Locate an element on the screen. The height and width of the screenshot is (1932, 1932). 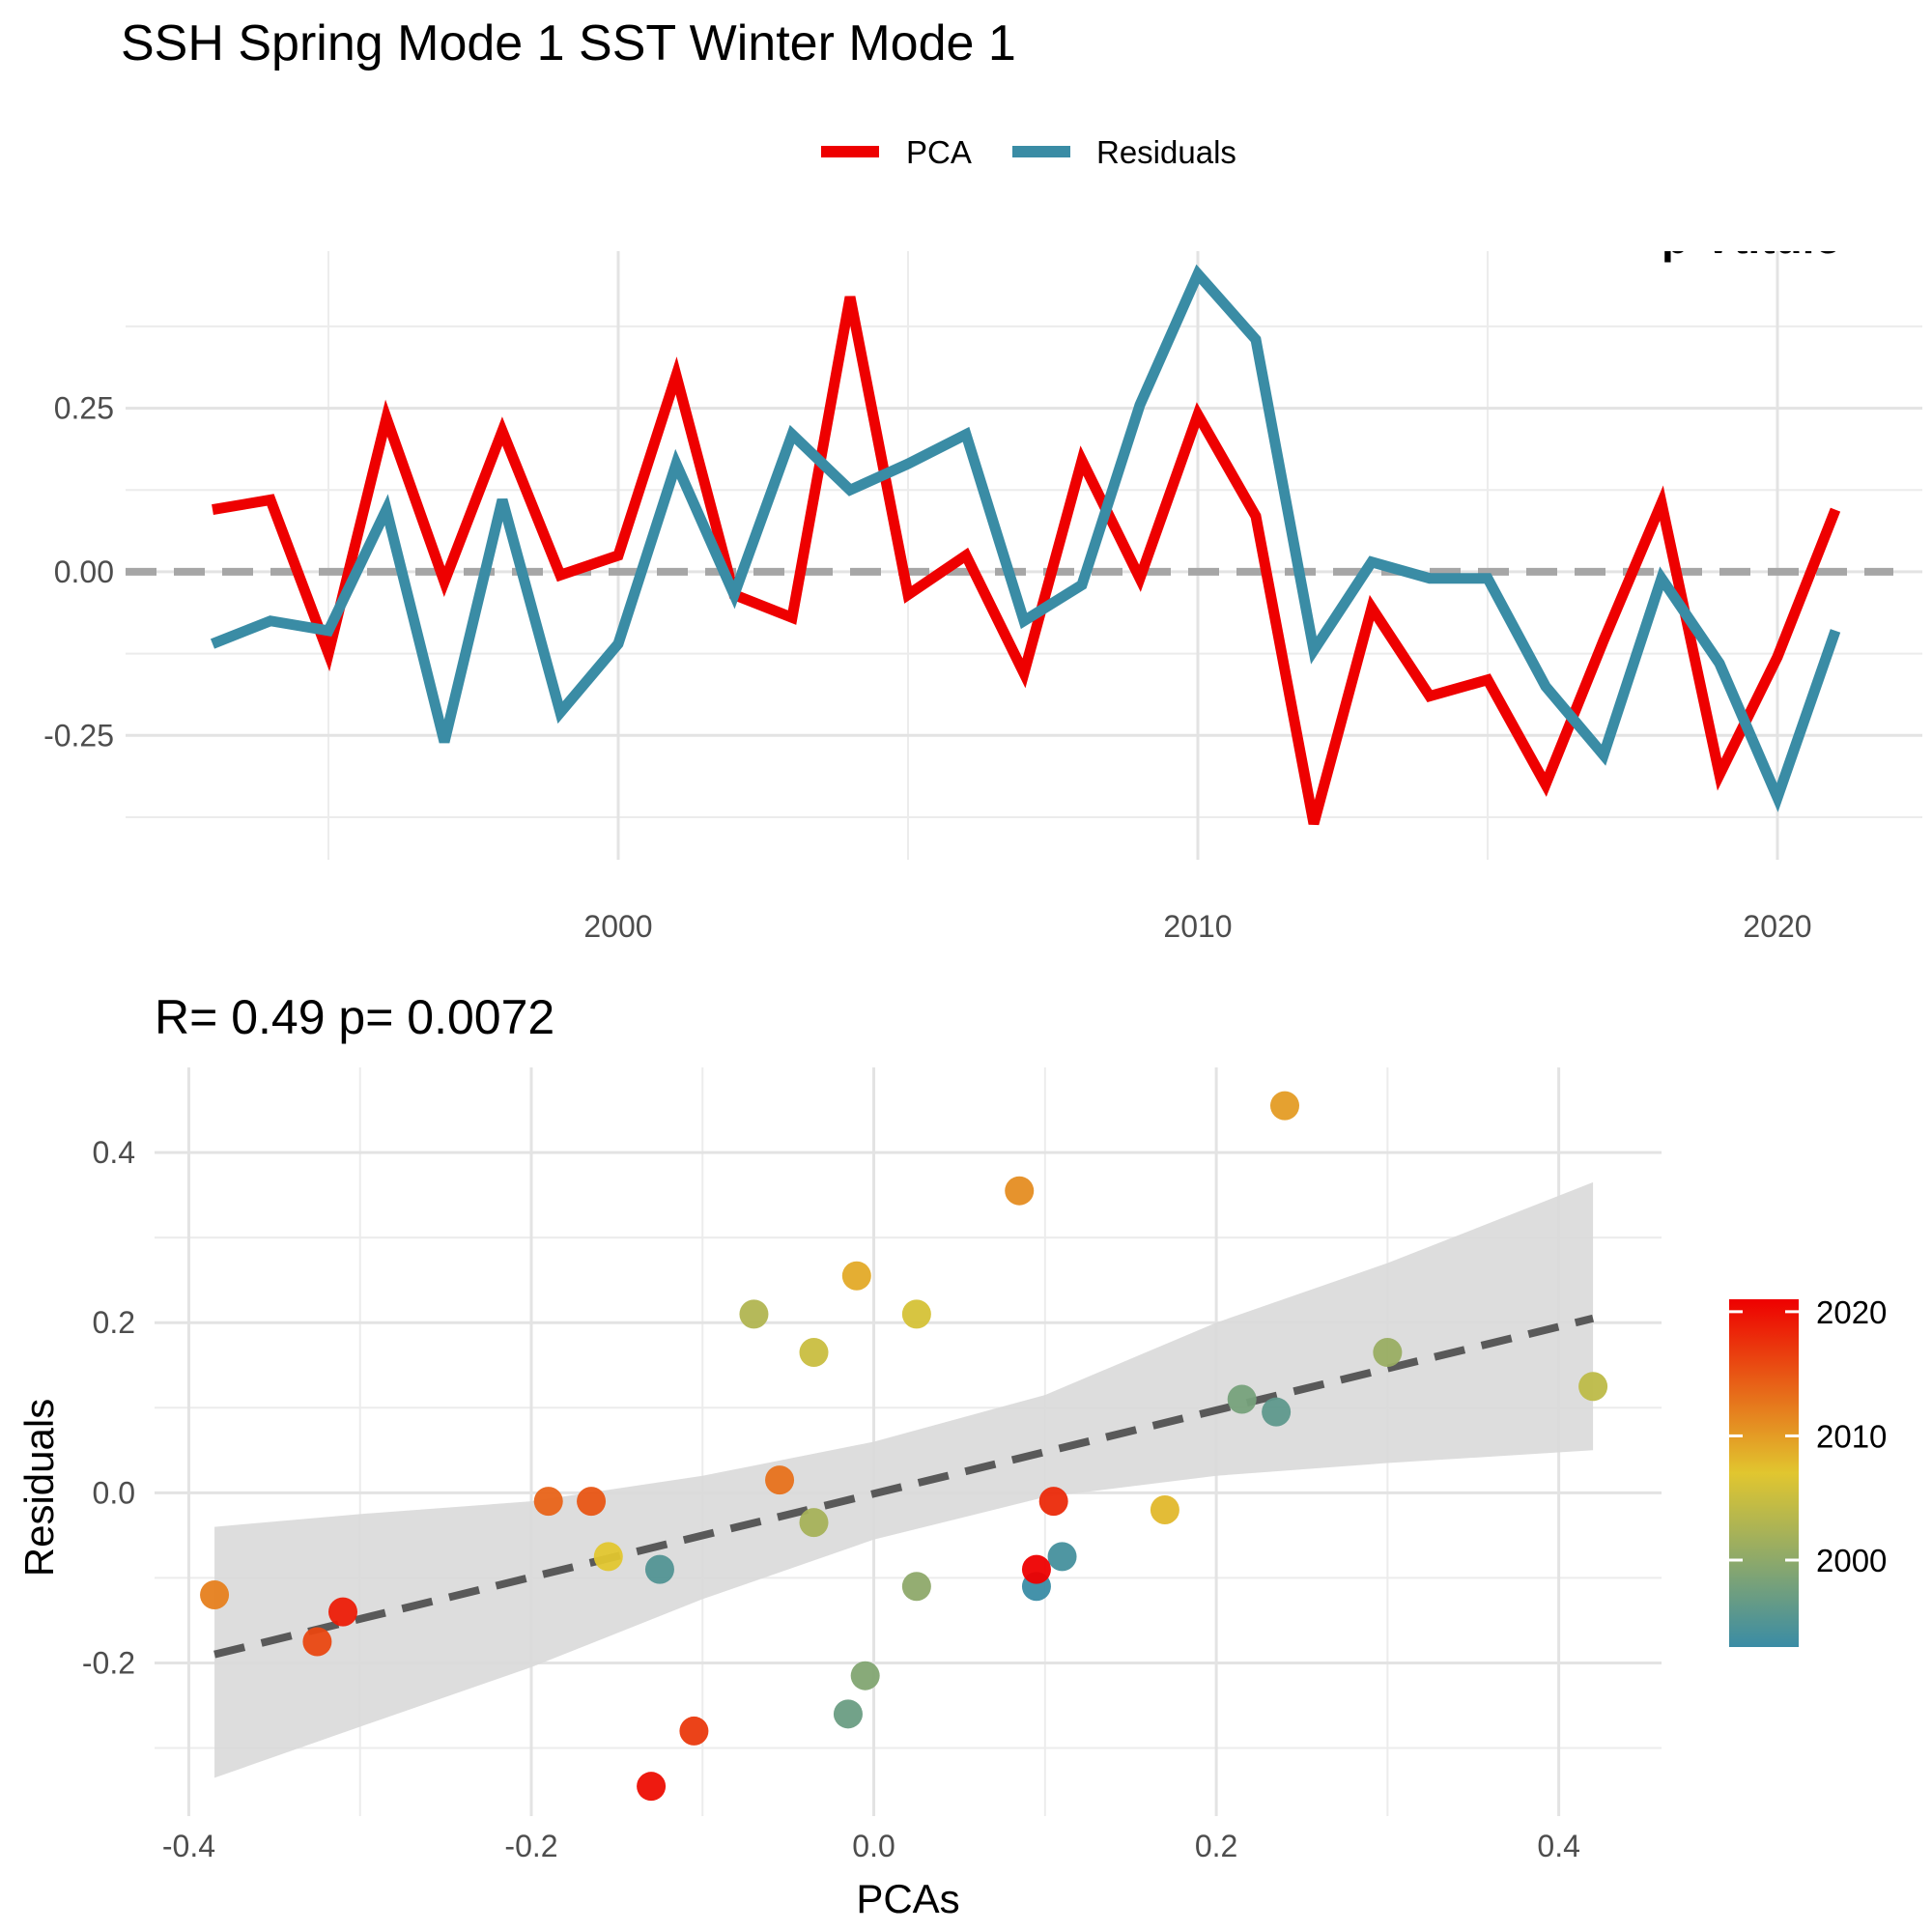
scatter-x-ticks: -0.4 -0.2 0.0 0.2 0.4 is located at coordinates (871, 1846).